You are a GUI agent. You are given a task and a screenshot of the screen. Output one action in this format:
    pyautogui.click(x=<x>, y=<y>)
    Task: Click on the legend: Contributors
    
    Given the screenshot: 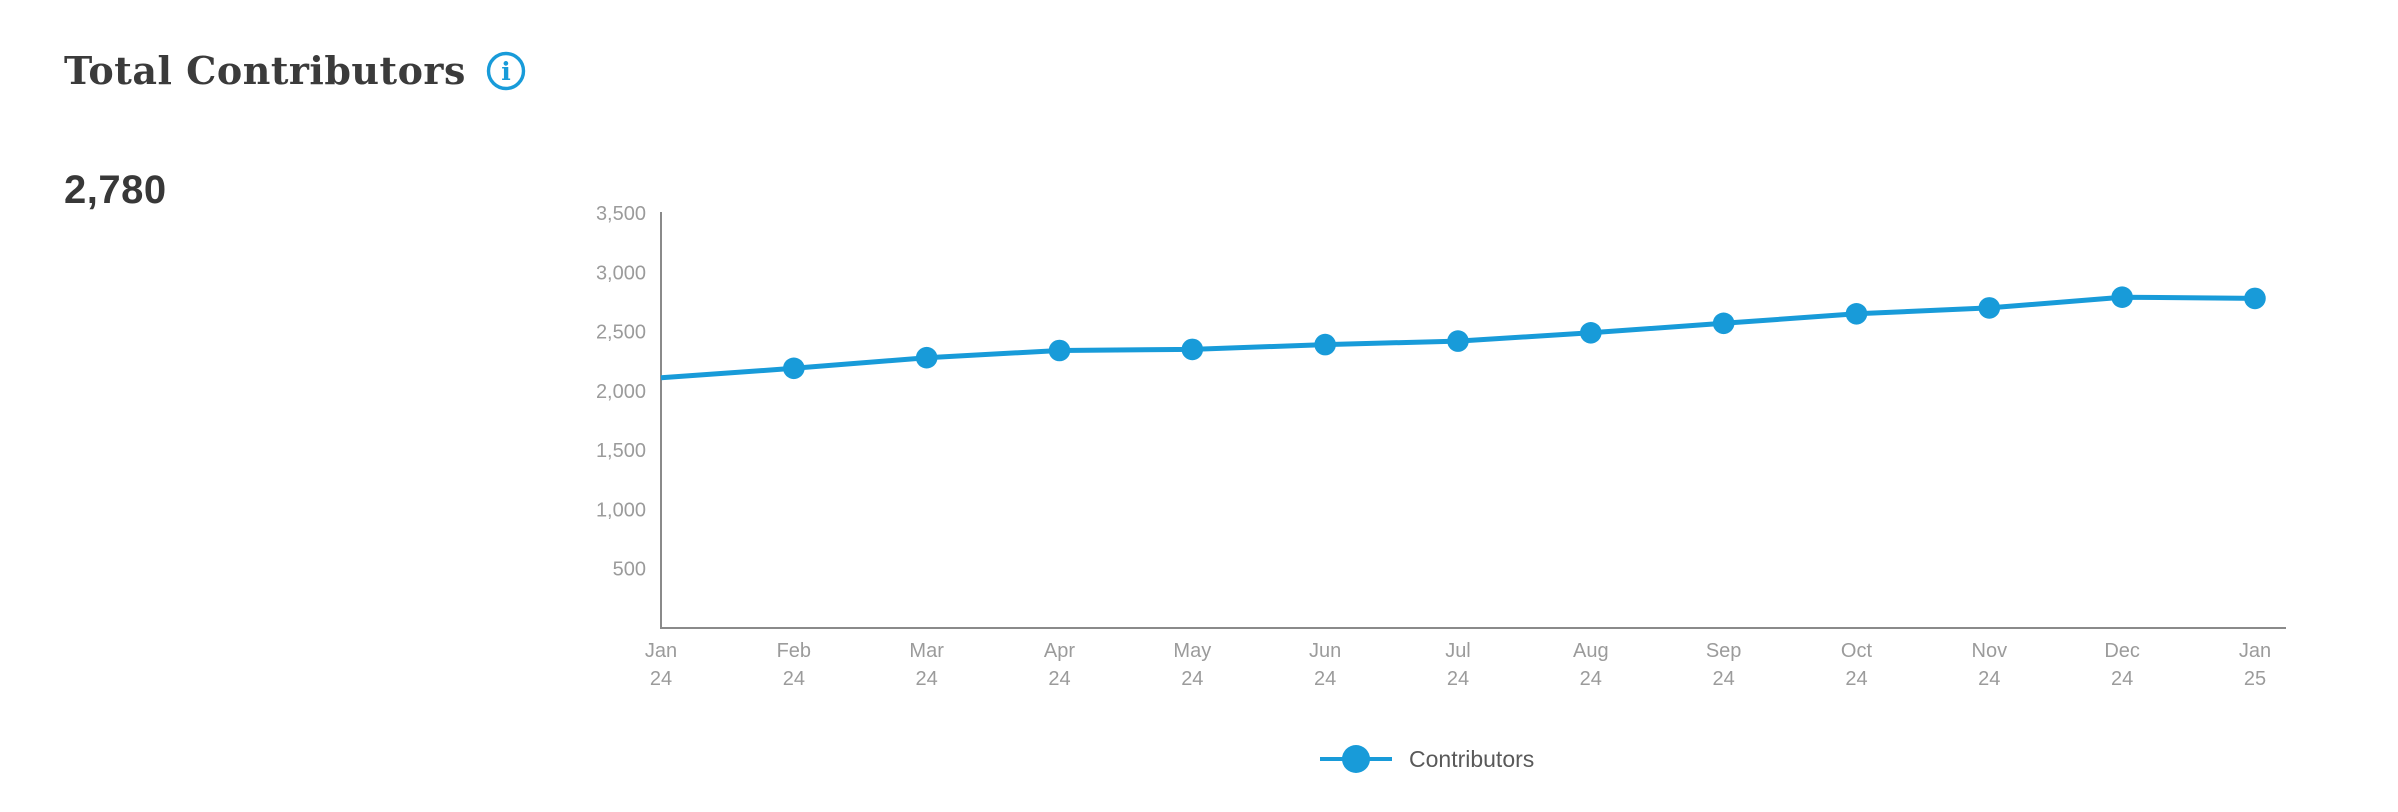 What is the action you would take?
    pyautogui.click(x=1427, y=759)
    